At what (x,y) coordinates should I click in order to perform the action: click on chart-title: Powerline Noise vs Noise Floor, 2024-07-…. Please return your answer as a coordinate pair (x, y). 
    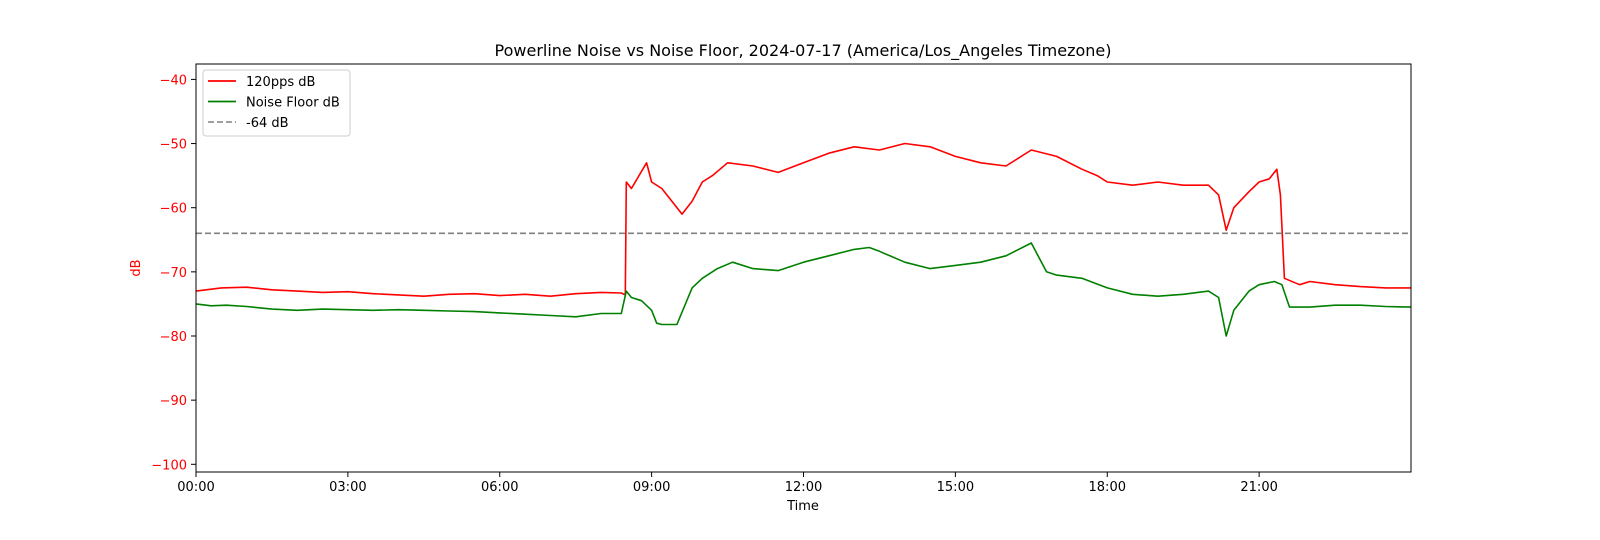
    Looking at the image, I should click on (803, 51).